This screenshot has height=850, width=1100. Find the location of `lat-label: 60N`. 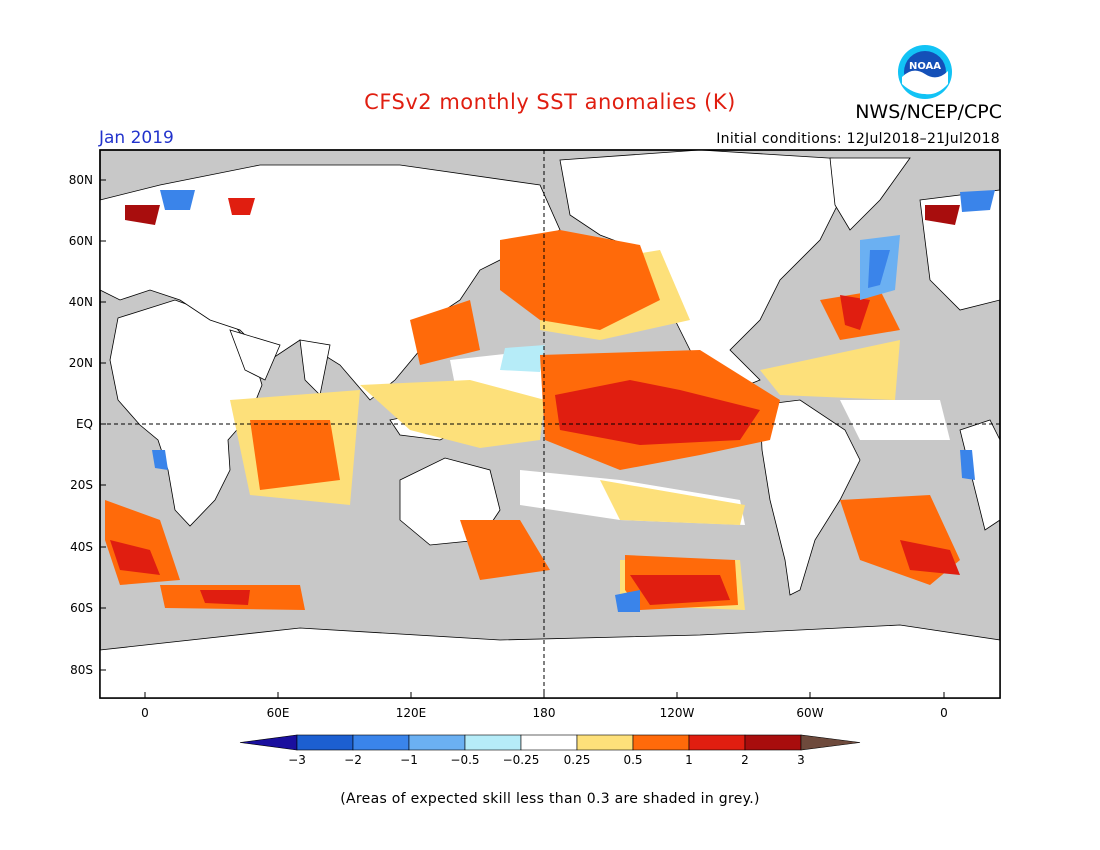

lat-label: 60N is located at coordinates (81, 241).